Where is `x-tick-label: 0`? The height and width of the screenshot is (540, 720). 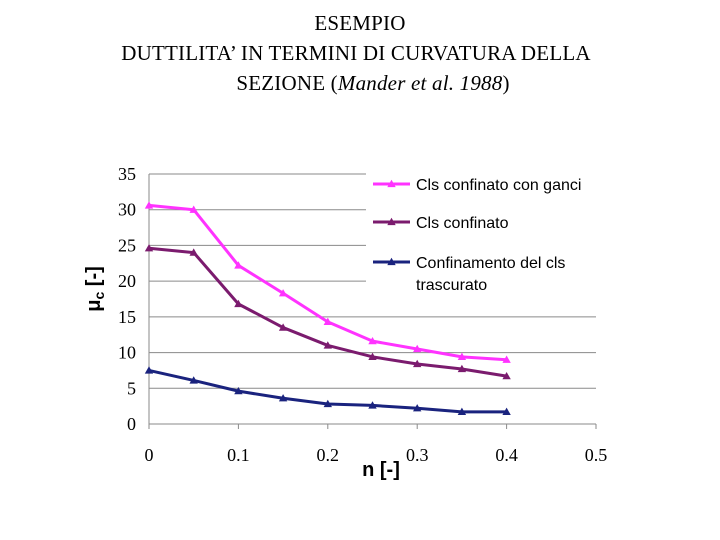 x-tick-label: 0 is located at coordinates (149, 455).